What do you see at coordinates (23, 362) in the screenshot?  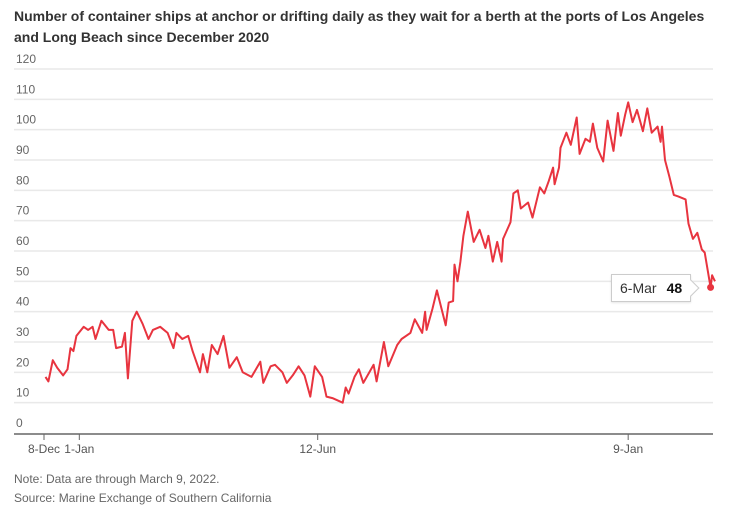 I see `y-tick-label: 20` at bounding box center [23, 362].